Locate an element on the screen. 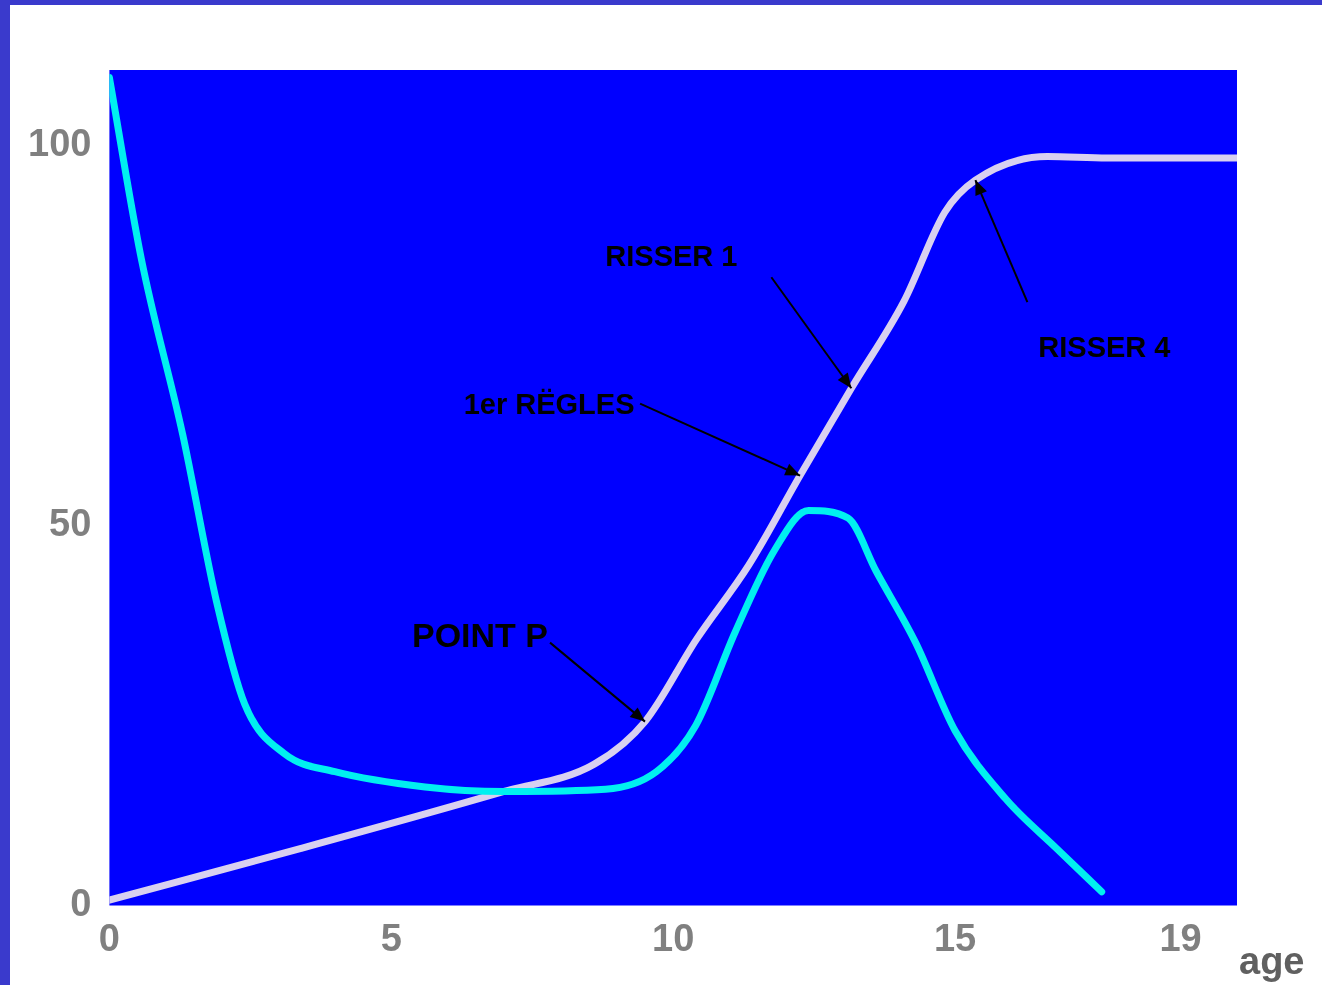  y-tick-label: 100 is located at coordinates (60, 143).